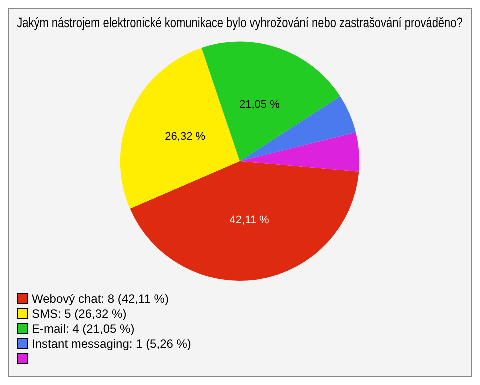  I want to click on legend-label: Webový chat: 8 (42,11 %), so click(100, 299).